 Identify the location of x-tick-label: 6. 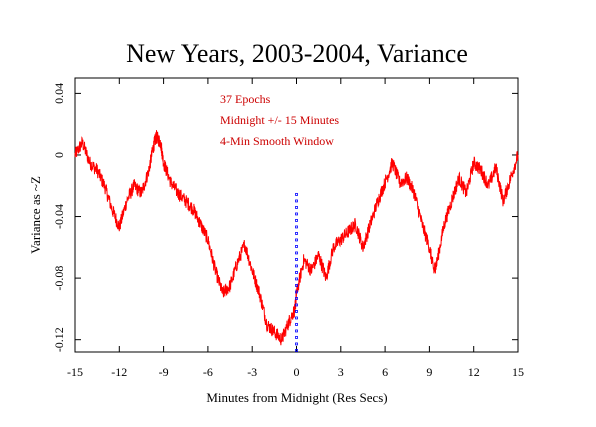
(385, 372).